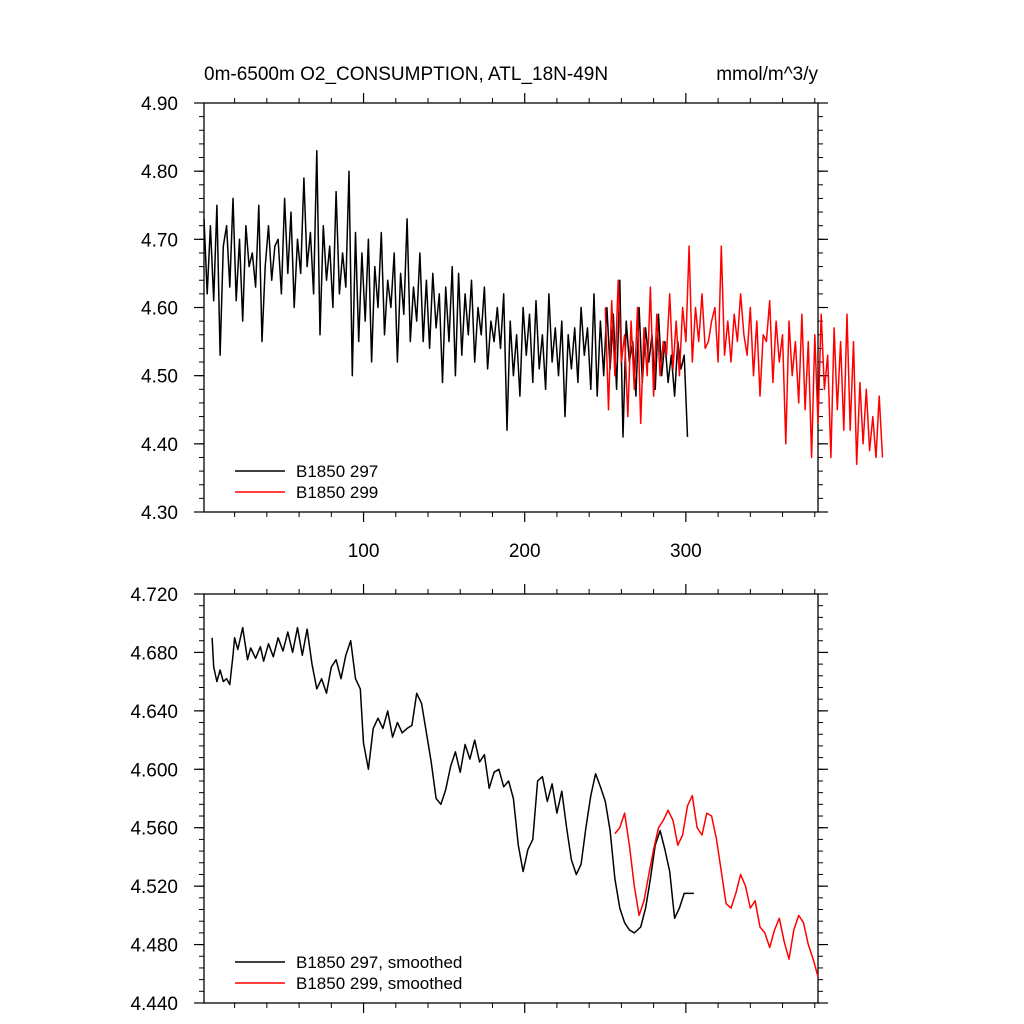  Describe the element at coordinates (154, 595) in the screenshot. I see `y-tick-label: 4.720` at that location.